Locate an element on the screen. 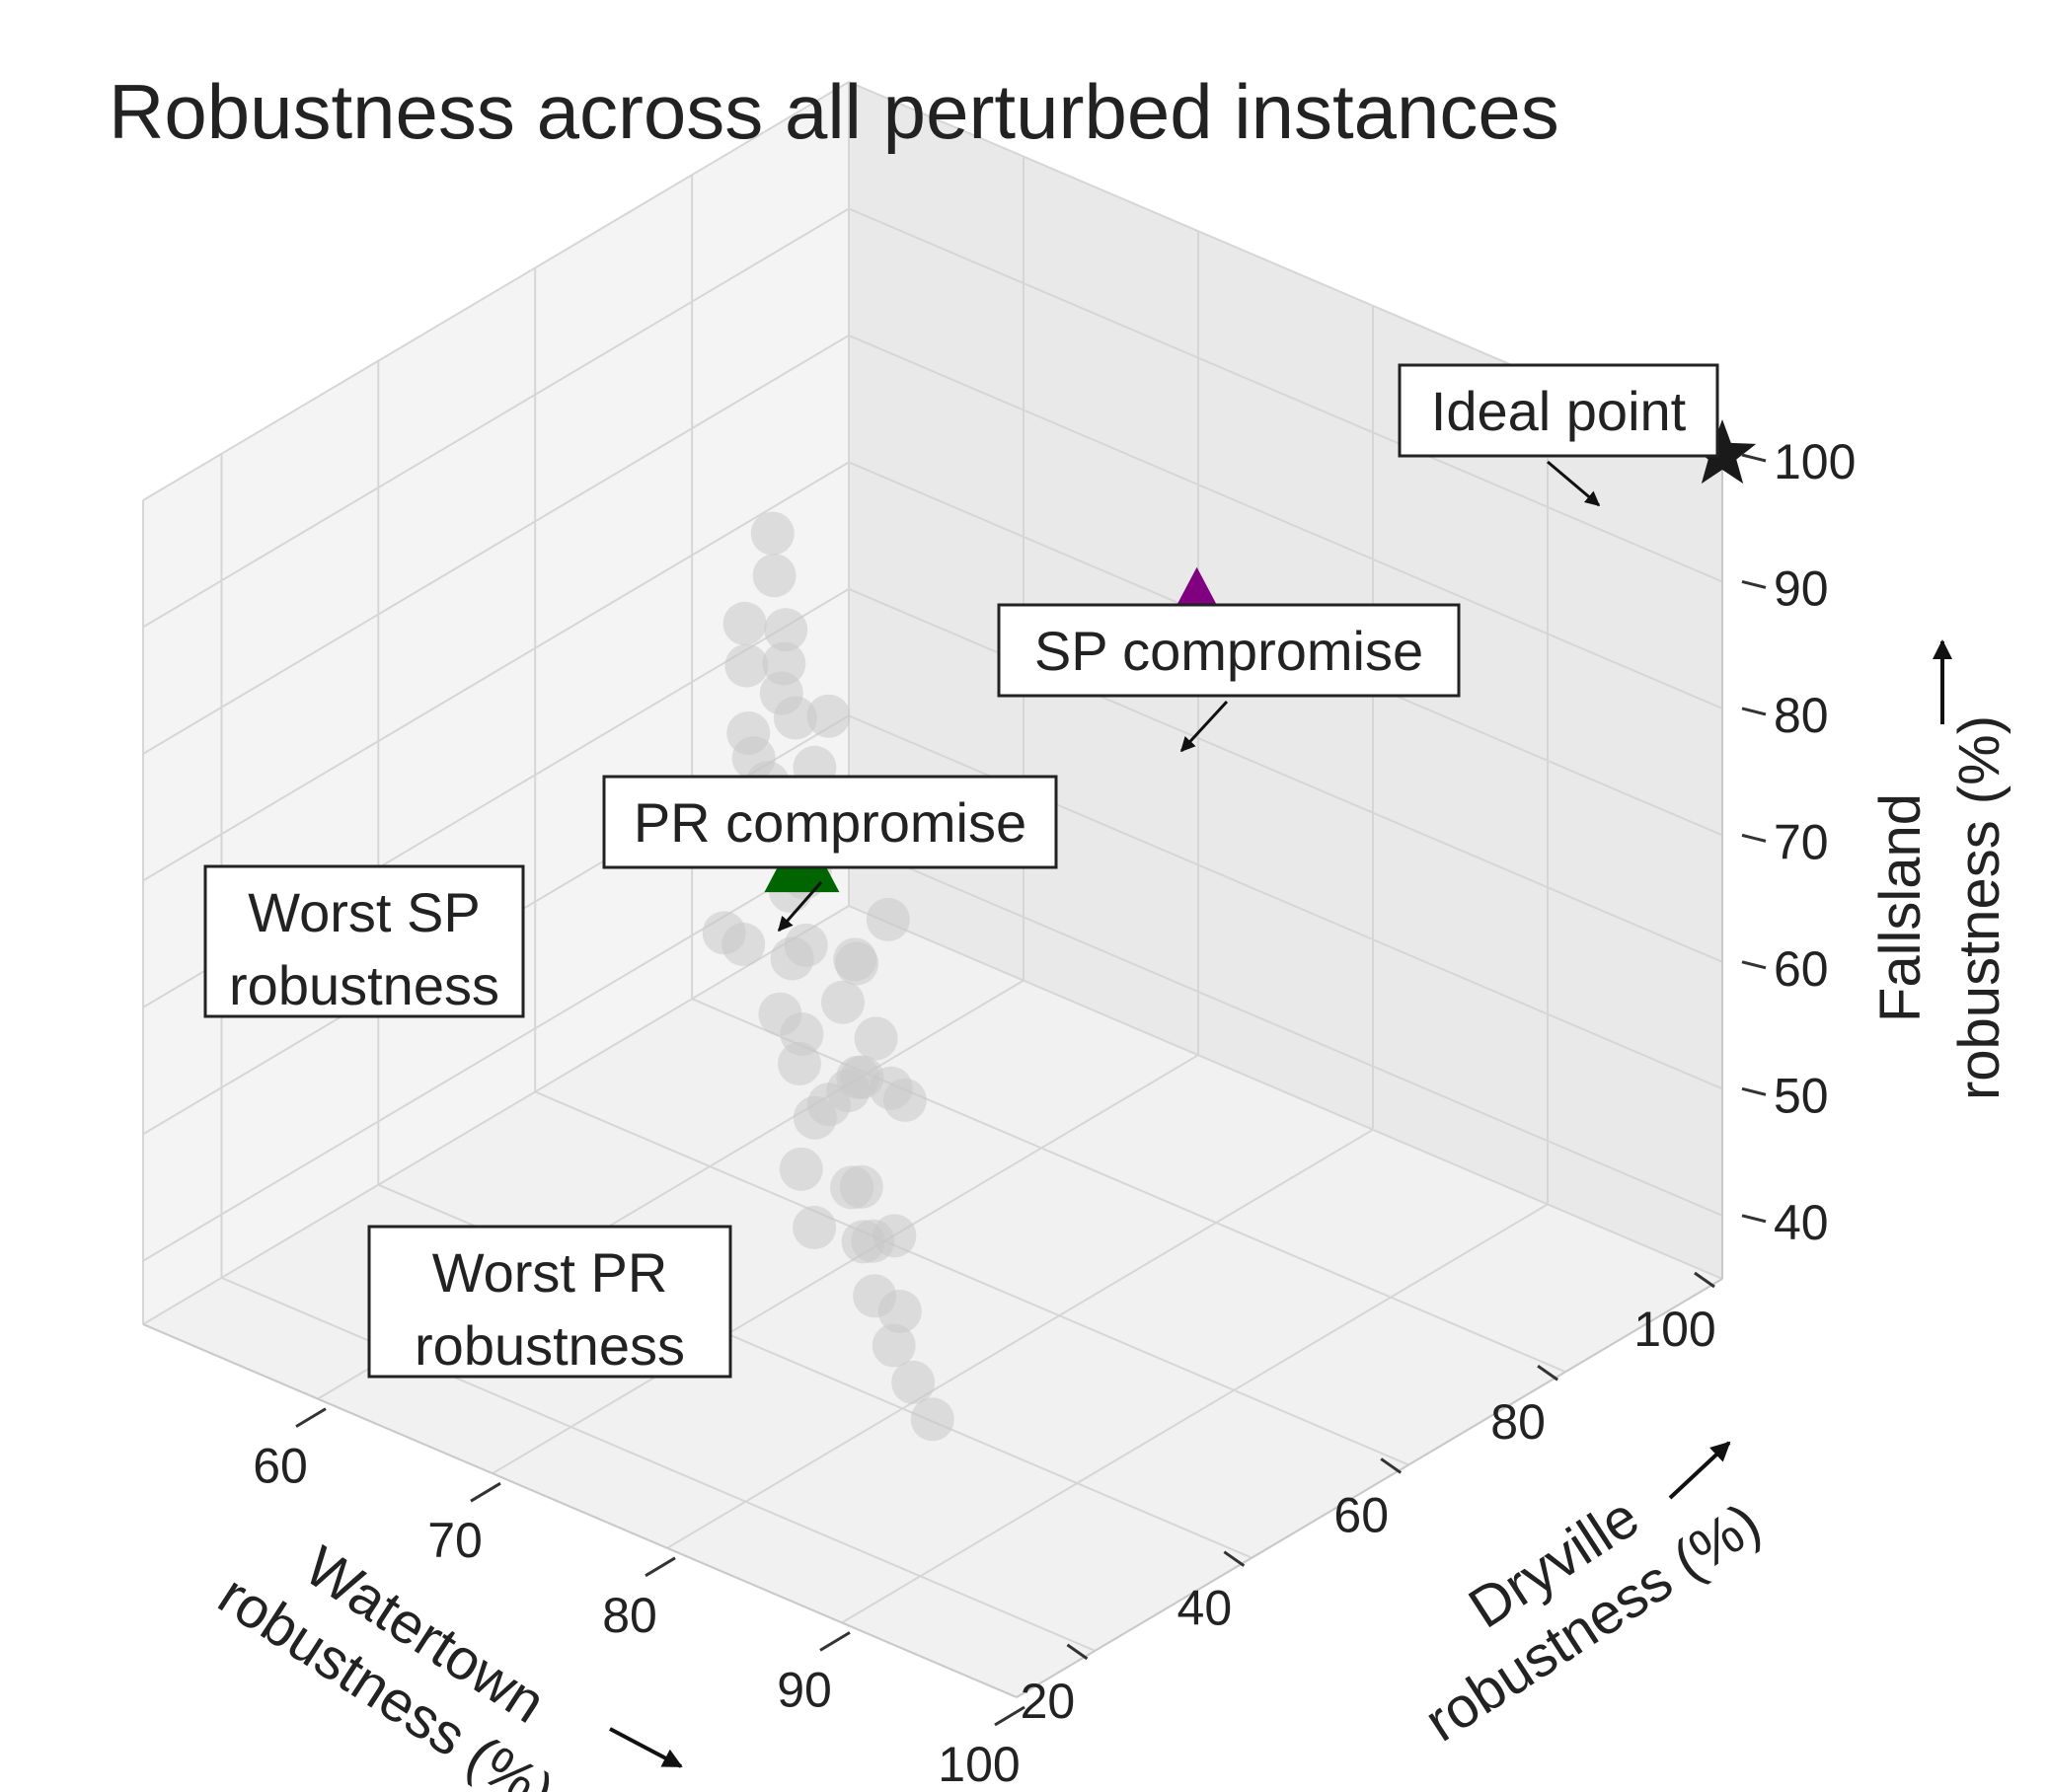 The height and width of the screenshot is (1792, 2049). z-axis-label-line: Fallsland is located at coordinates (1900, 907).